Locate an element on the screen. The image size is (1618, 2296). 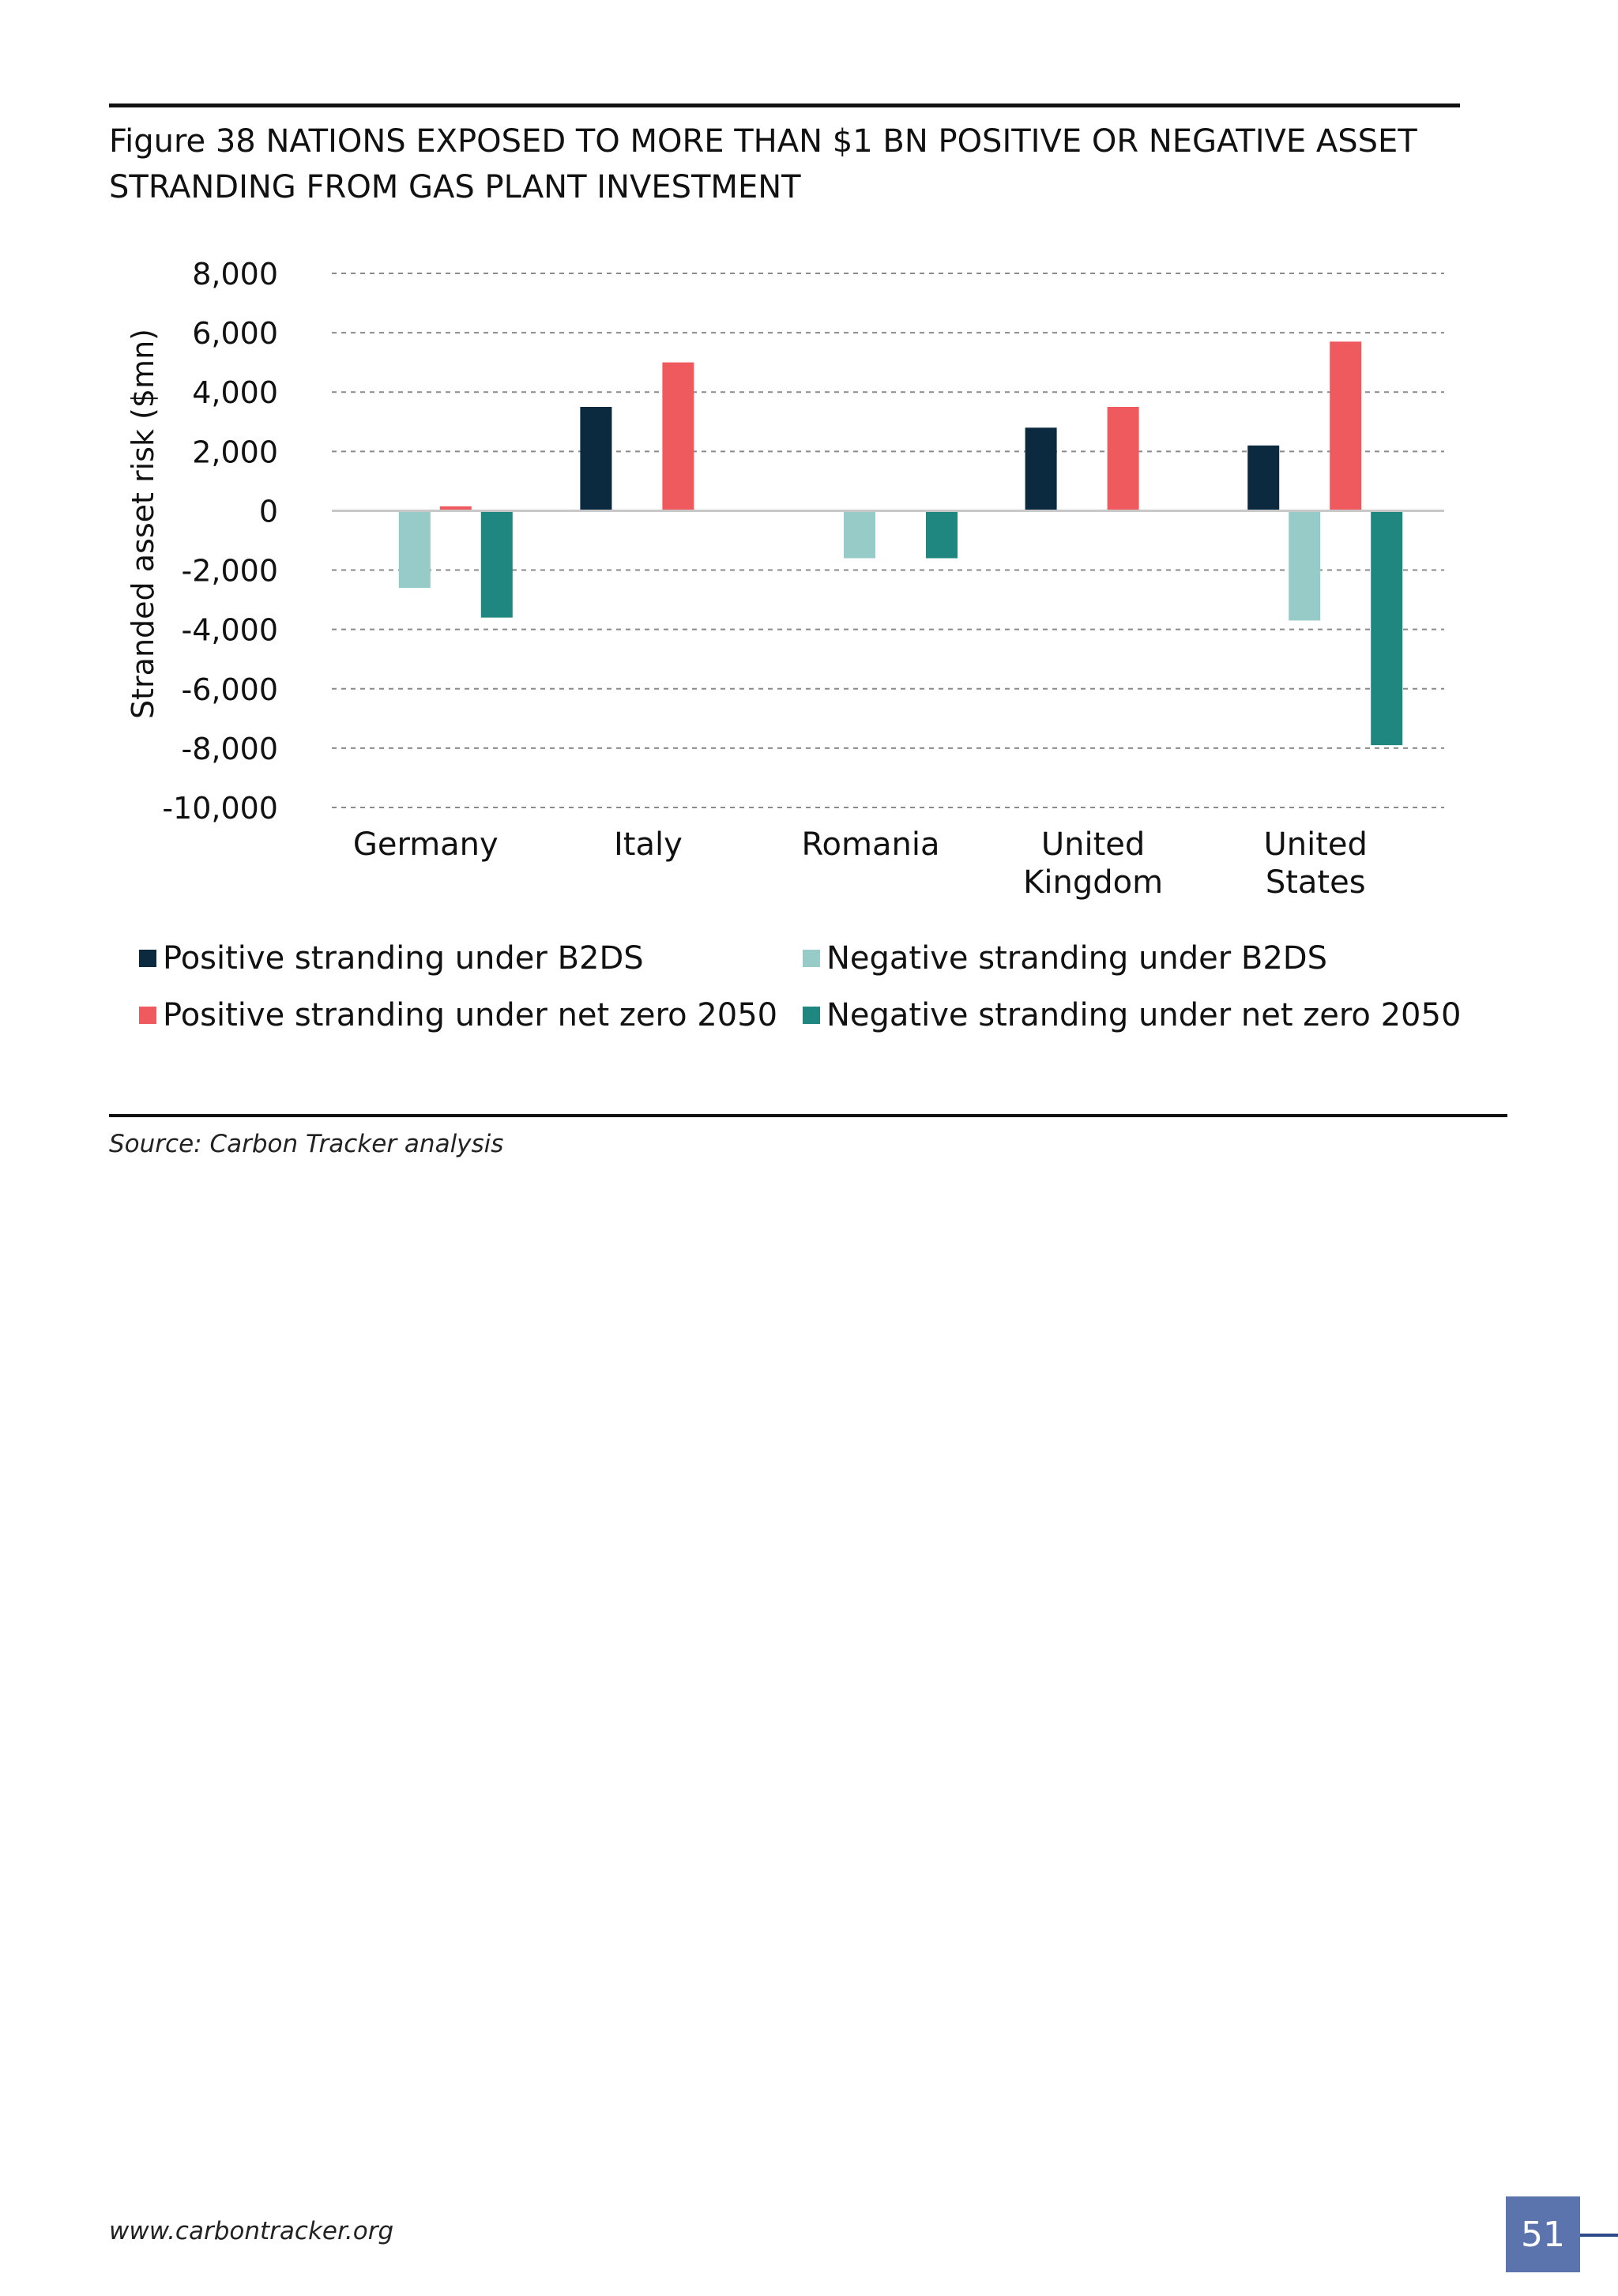
footer-url: www.carbontracker.org is located at coordinates (251, 2231).